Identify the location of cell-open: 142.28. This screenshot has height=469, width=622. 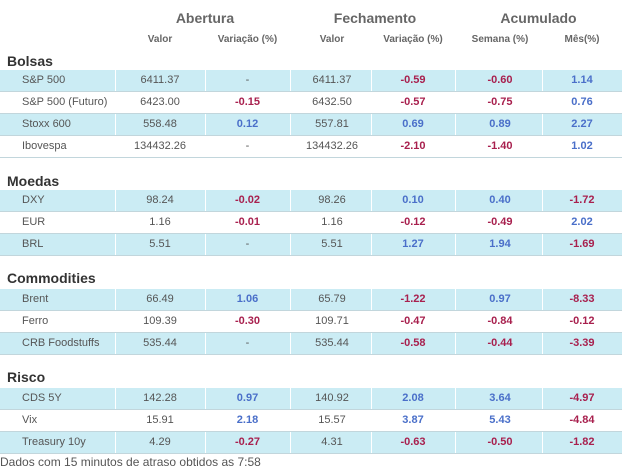
(160, 398).